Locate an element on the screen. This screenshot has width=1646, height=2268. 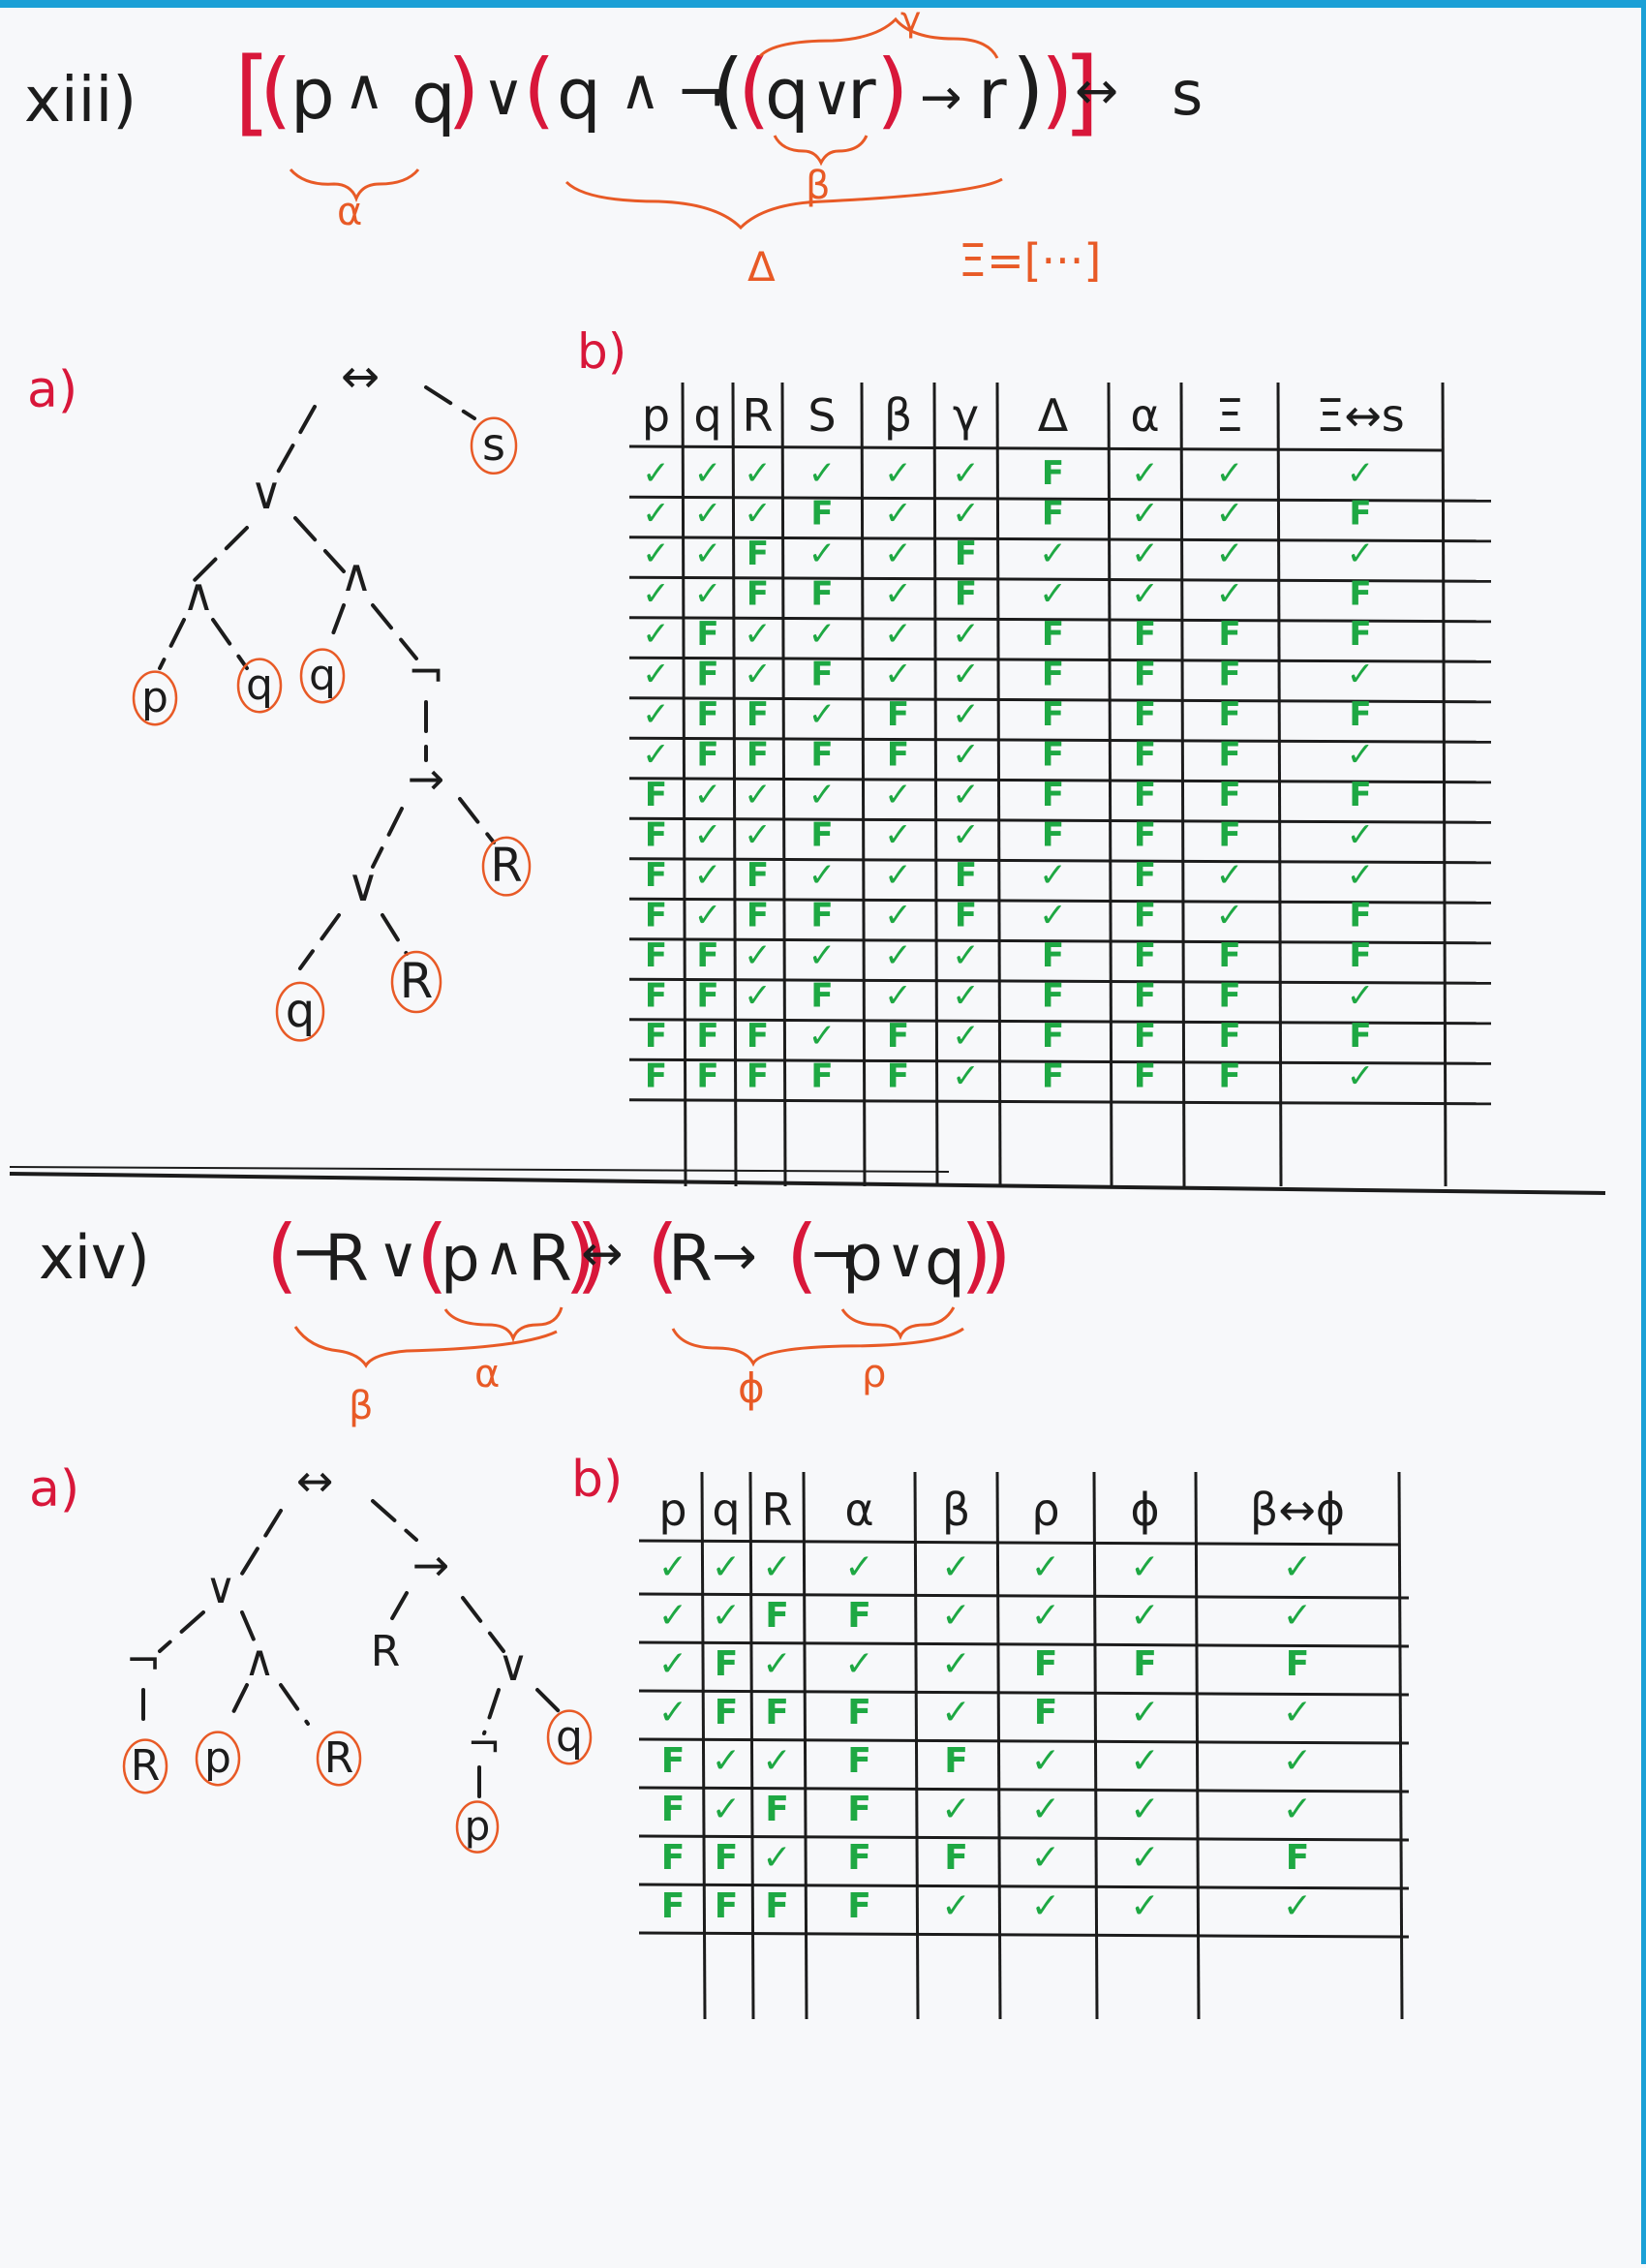
label-alpha: α is located at coordinates (350, 212).